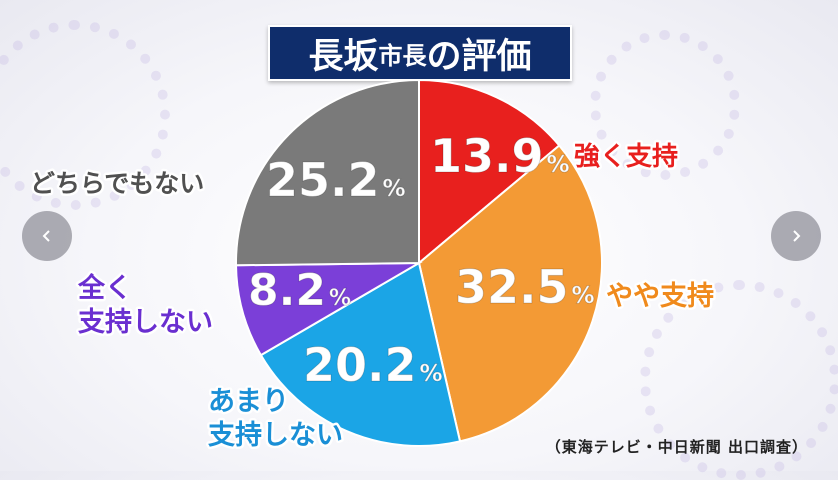 The height and width of the screenshot is (480, 838). What do you see at coordinates (626, 157) in the screenshot?
I see `category-label: 強く支持` at bounding box center [626, 157].